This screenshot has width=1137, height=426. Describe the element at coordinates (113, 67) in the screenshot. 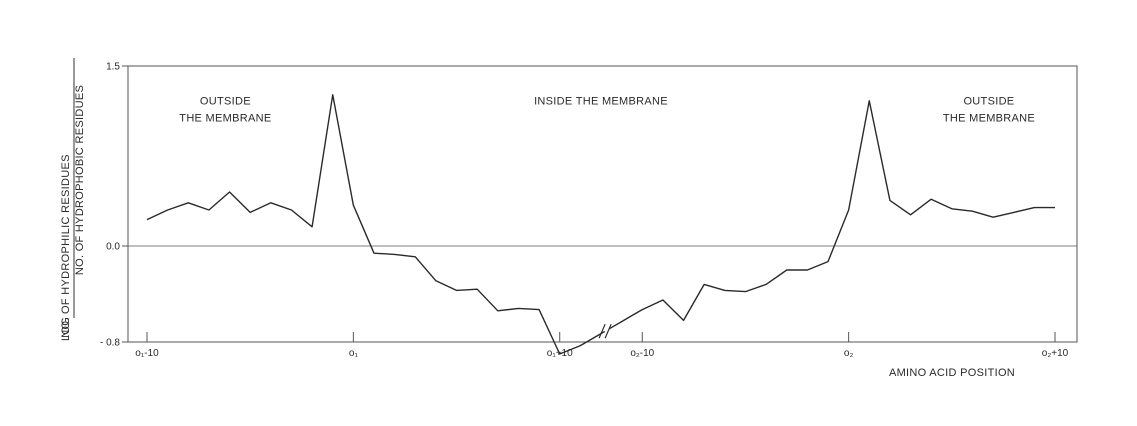

I see `y-tick-label: 1.5` at that location.